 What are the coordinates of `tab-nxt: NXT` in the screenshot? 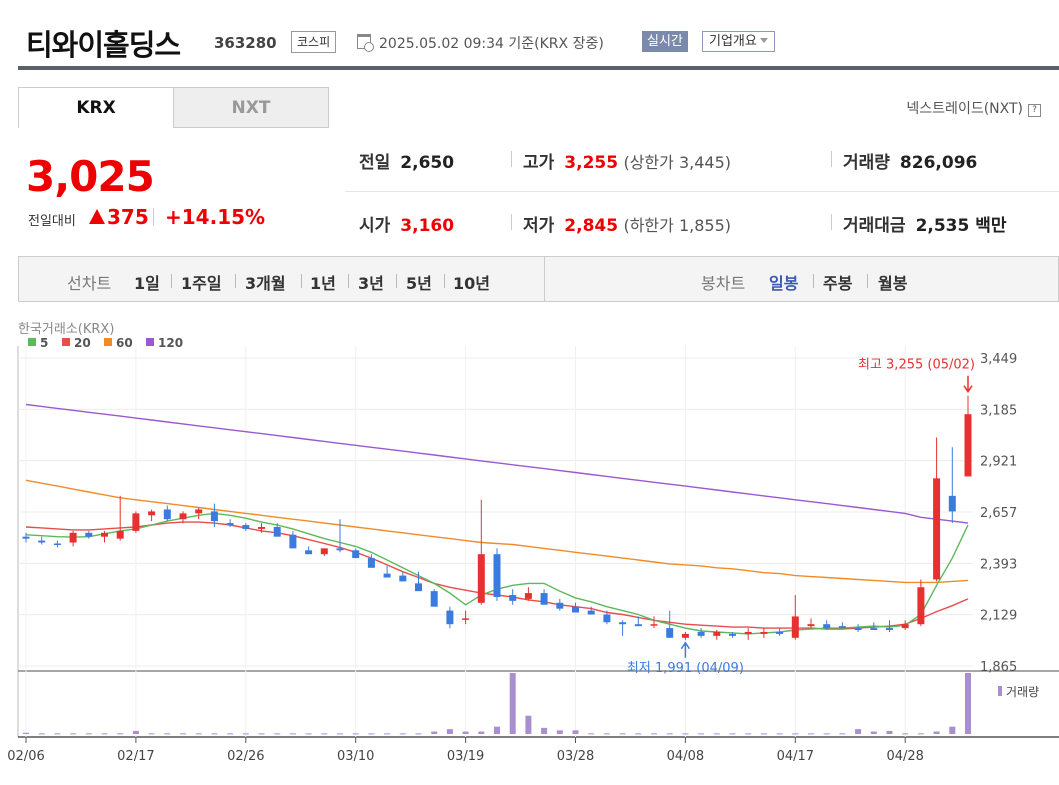 It's located at (251, 107).